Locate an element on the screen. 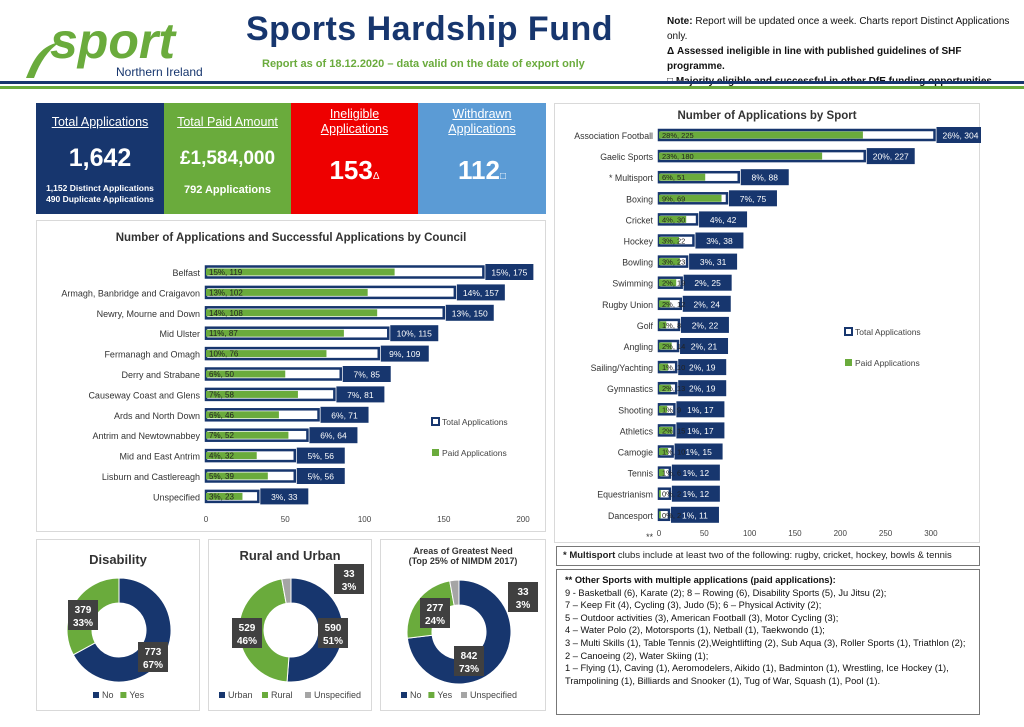  legend-label: Yes is located at coordinates (136, 695).